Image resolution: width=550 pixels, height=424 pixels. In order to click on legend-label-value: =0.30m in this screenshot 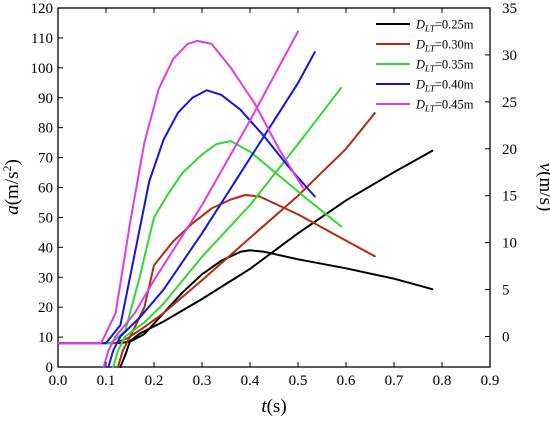, I will do `click(454, 45)`.